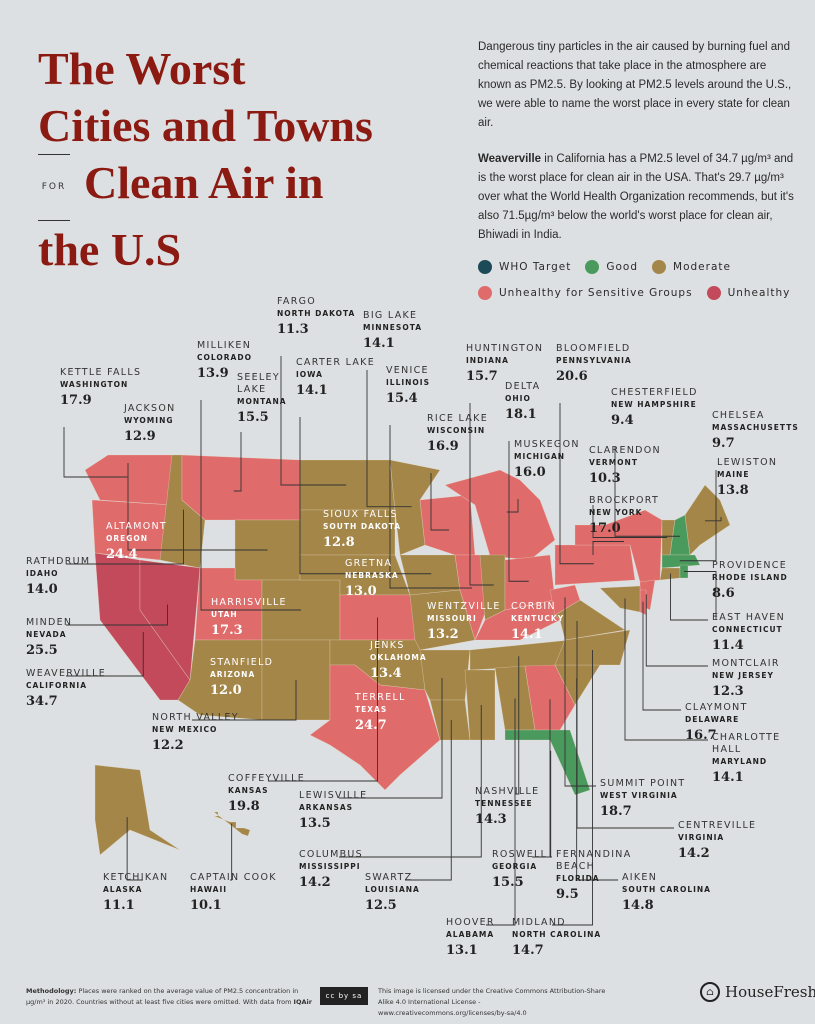 This screenshot has width=815, height=1024. I want to click on city-city: Jackson, so click(150, 408).